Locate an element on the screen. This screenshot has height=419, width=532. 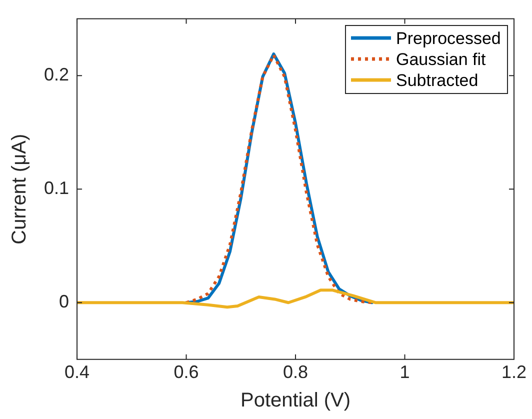
y-tick-label: 0.2 is located at coordinates (57, 74).